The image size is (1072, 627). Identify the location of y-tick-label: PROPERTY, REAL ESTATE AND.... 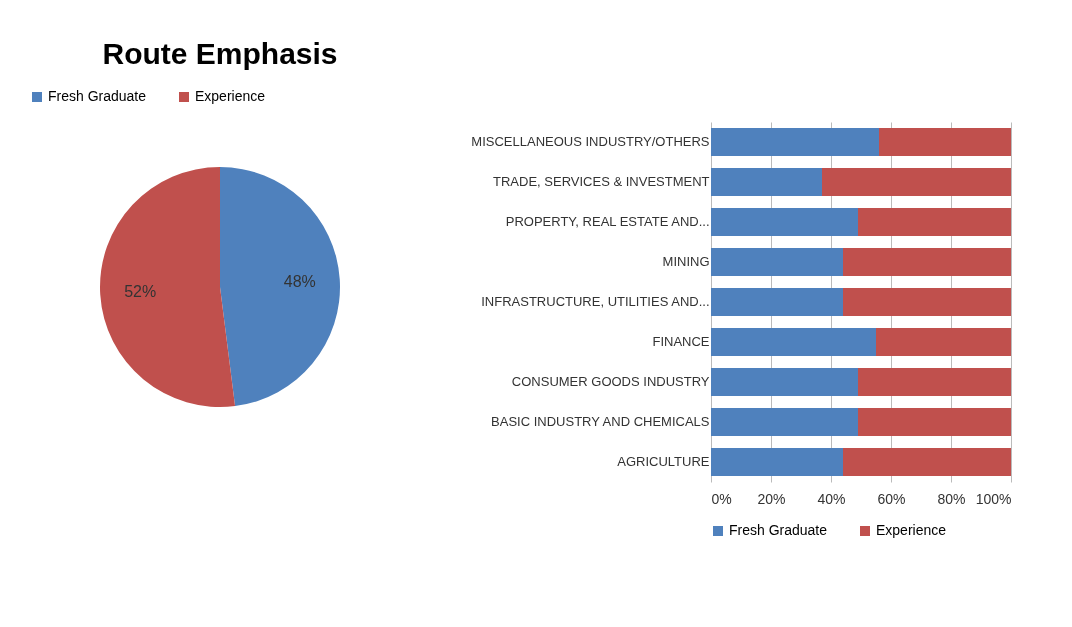
(607, 221).